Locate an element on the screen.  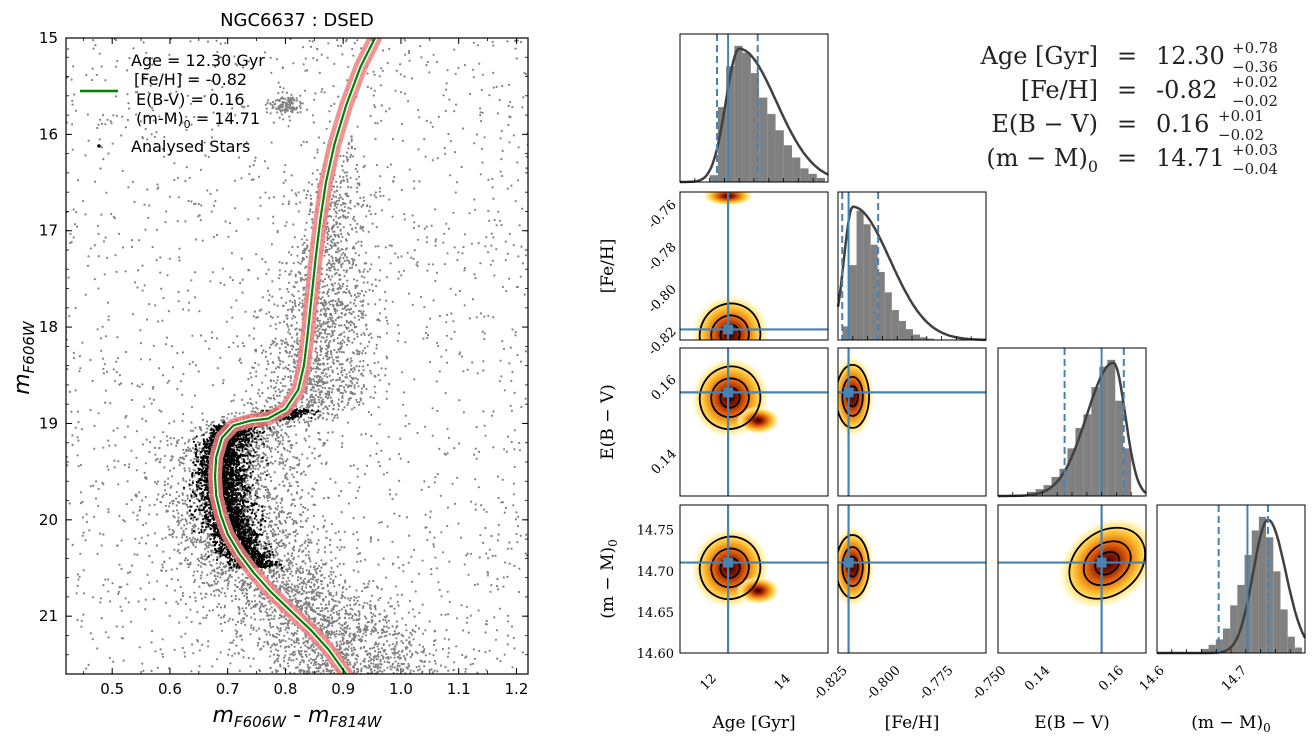
age-tick-label: 12 is located at coordinates (709, 682).